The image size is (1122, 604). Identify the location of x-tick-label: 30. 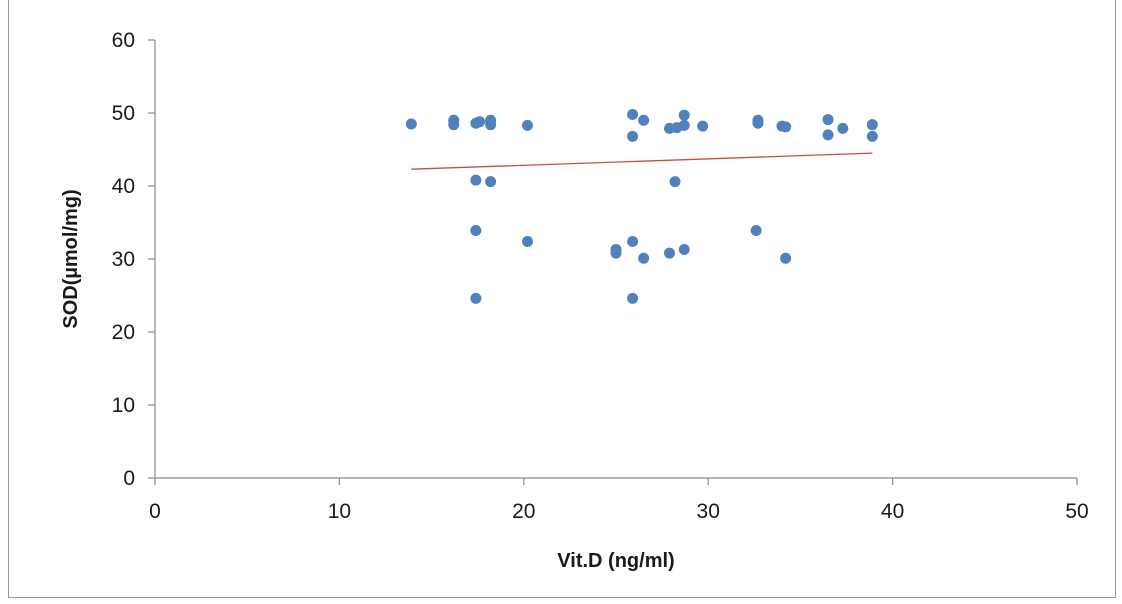
(708, 511).